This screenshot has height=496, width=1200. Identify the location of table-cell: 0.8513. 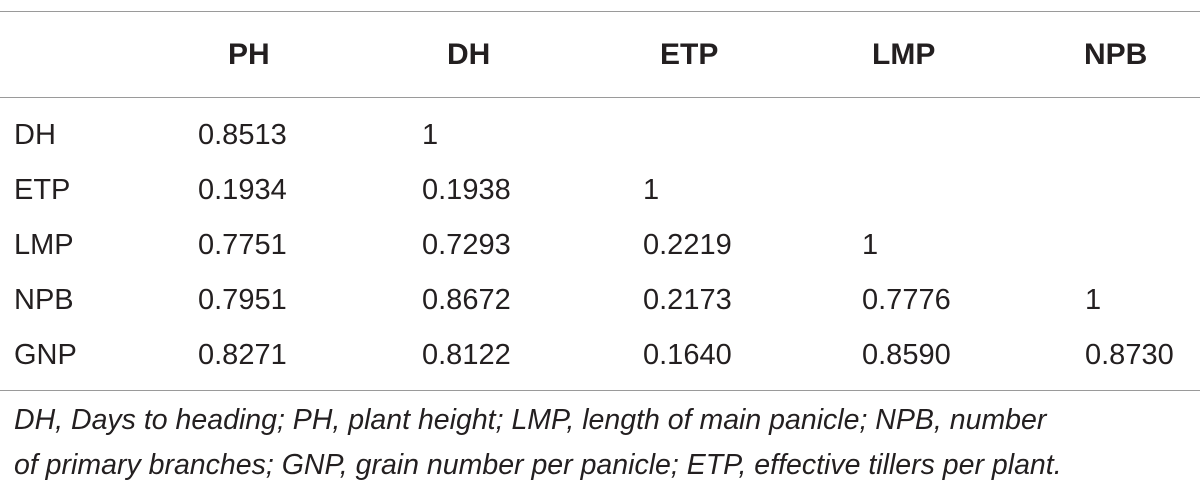
(242, 135).